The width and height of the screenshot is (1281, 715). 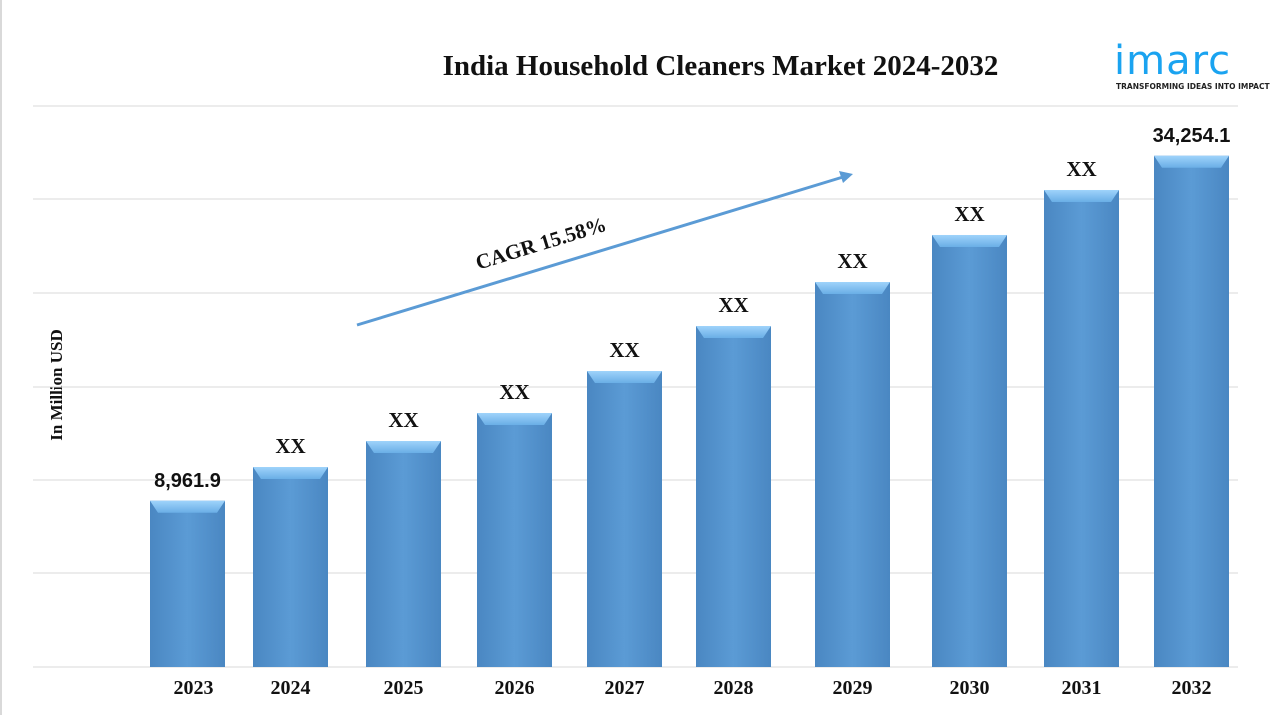 I want to click on imarc-logo: imarc TRANSFORMING IDEAS INTO IMPACT, so click(x=1192, y=62).